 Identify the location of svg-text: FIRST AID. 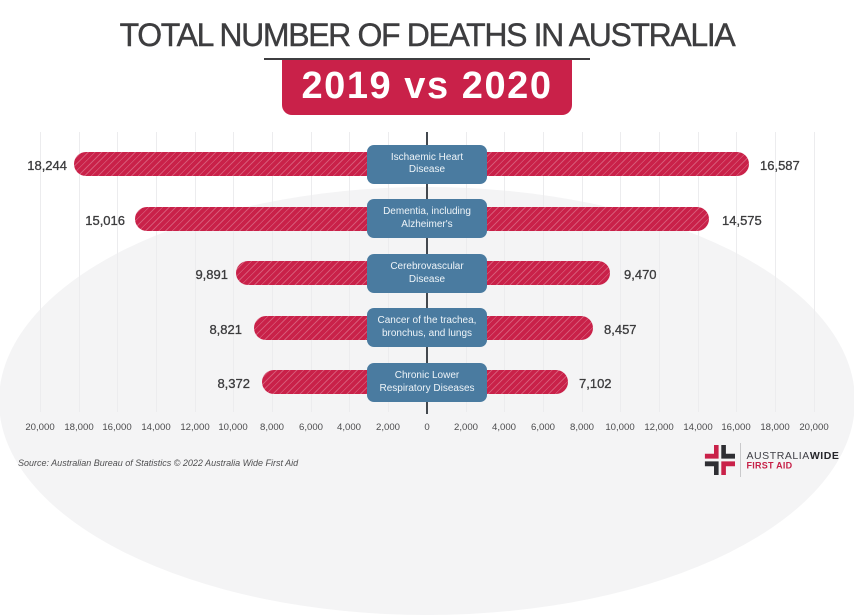
(770, 465).